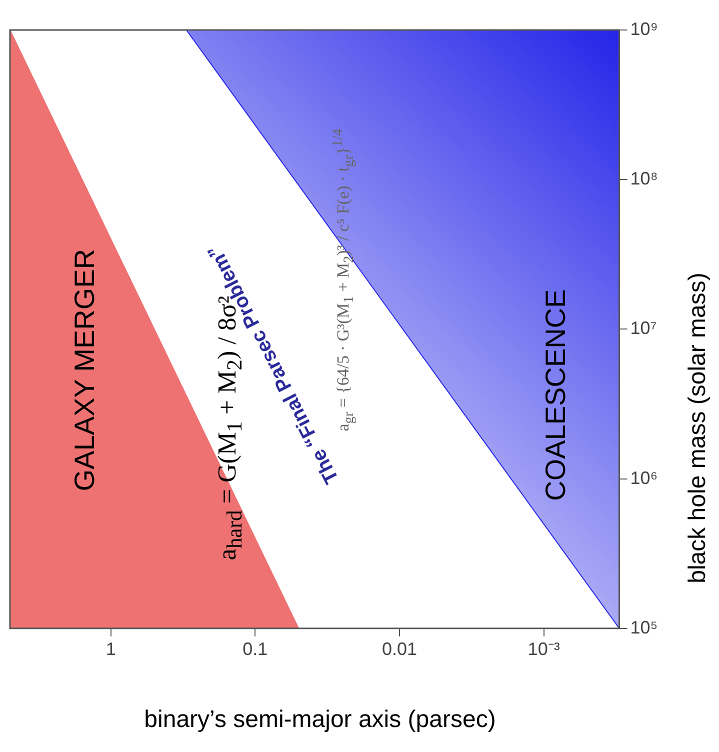 This screenshot has width=719, height=752. Describe the element at coordinates (85, 370) in the screenshot. I see `annotation: GALAXY MERGER` at that location.